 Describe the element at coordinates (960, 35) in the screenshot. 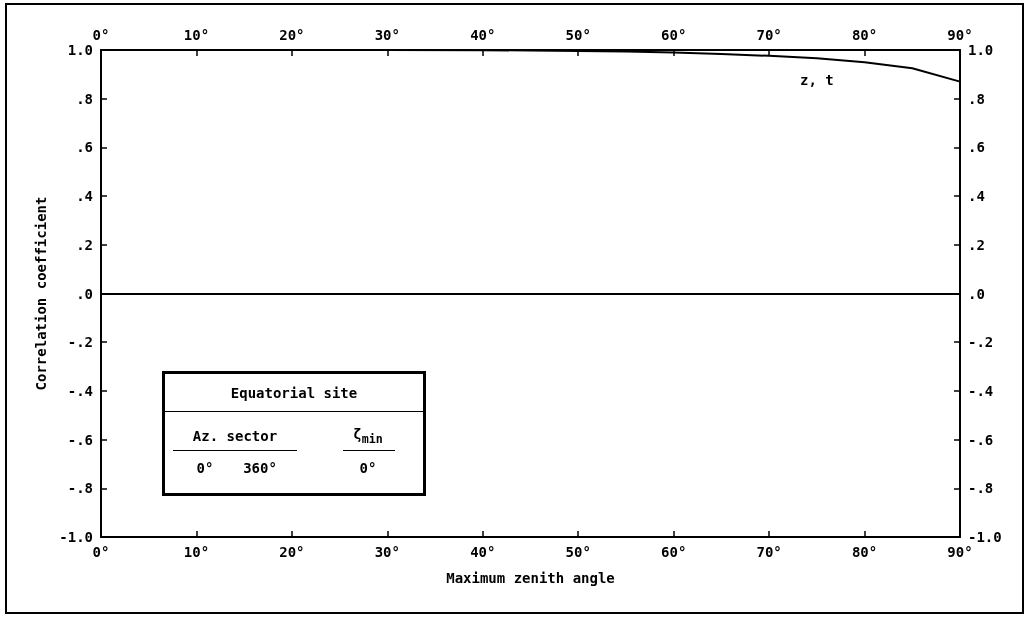

I see `x2-tick-label: 90°` at that location.